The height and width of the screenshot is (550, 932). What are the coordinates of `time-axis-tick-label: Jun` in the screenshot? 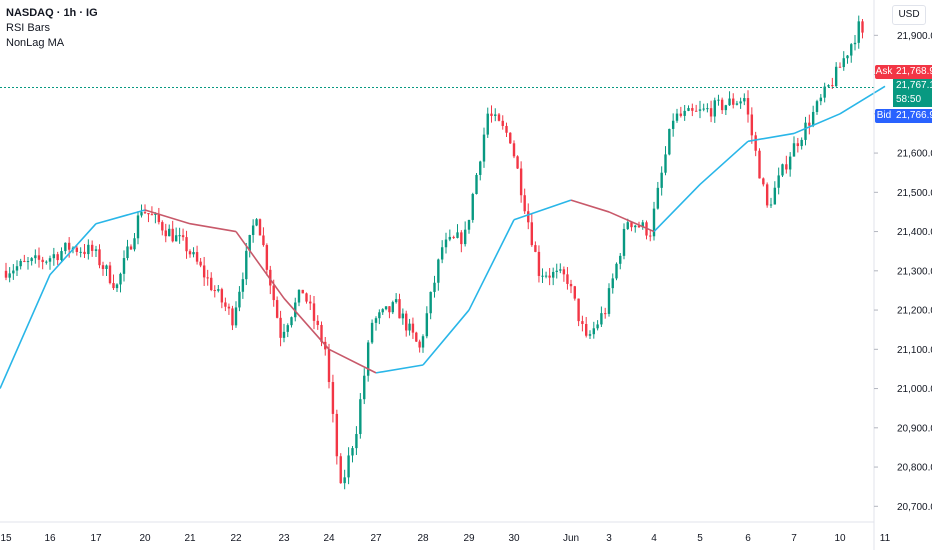 It's located at (571, 538).